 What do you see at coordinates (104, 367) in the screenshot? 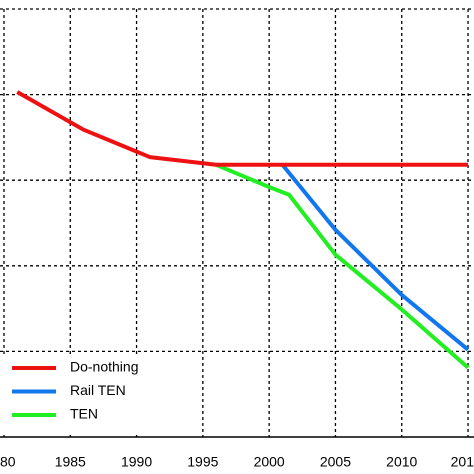
I see `legend-label: Do-nothing` at bounding box center [104, 367].